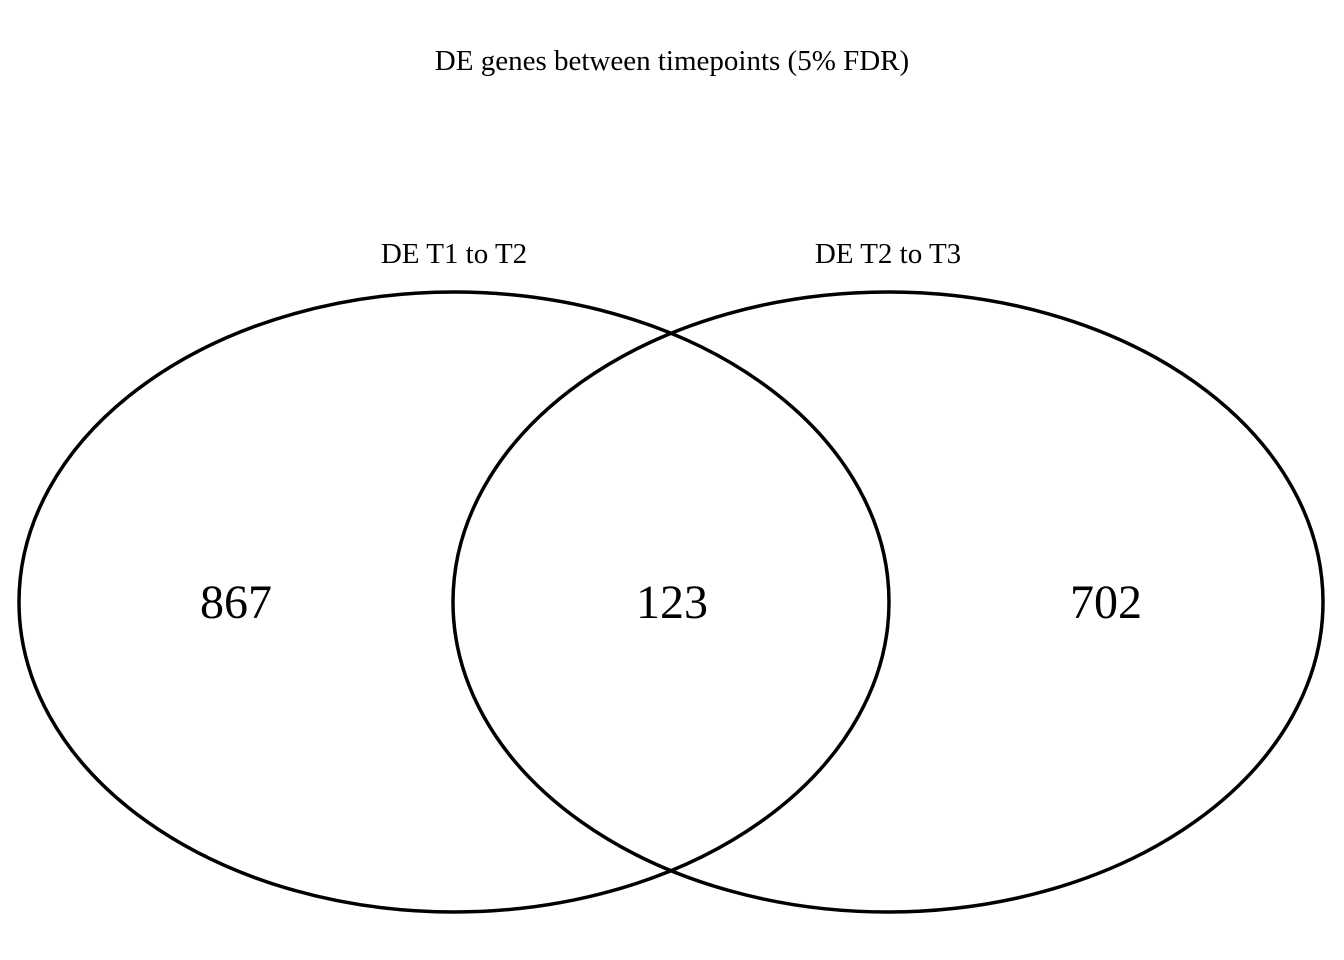 This screenshot has height=960, width=1344. What do you see at coordinates (888, 254) in the screenshot?
I see `set-label-right: DE T2 to T3` at bounding box center [888, 254].